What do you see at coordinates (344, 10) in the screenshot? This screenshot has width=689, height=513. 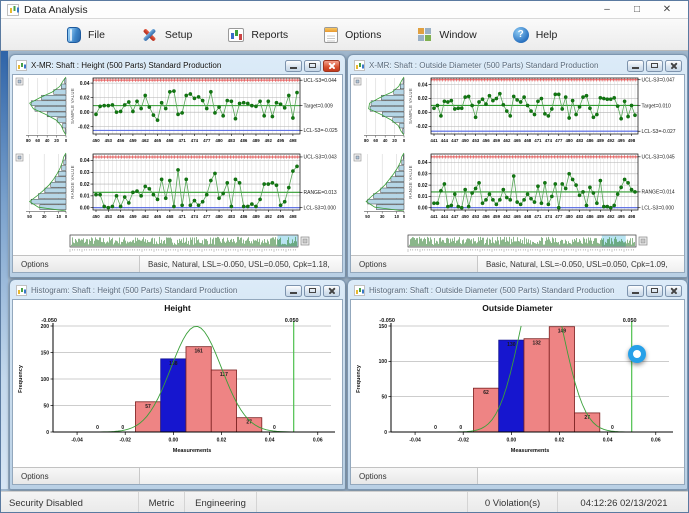 I see `app-titlebar: Data Analysis – □ ✕` at bounding box center [344, 10].